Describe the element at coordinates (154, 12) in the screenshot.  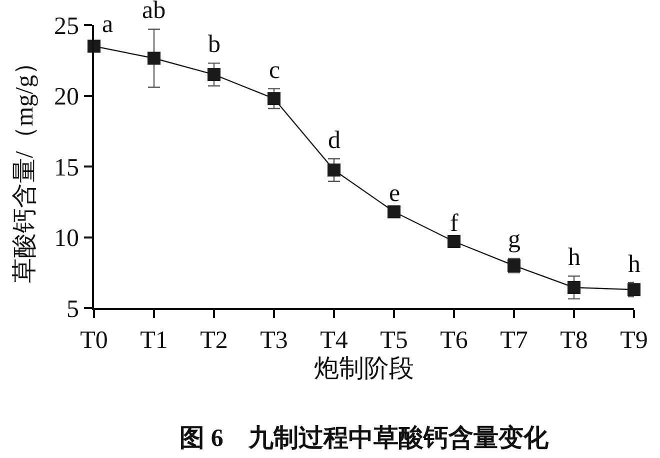
I see `annotation: ab` at that location.